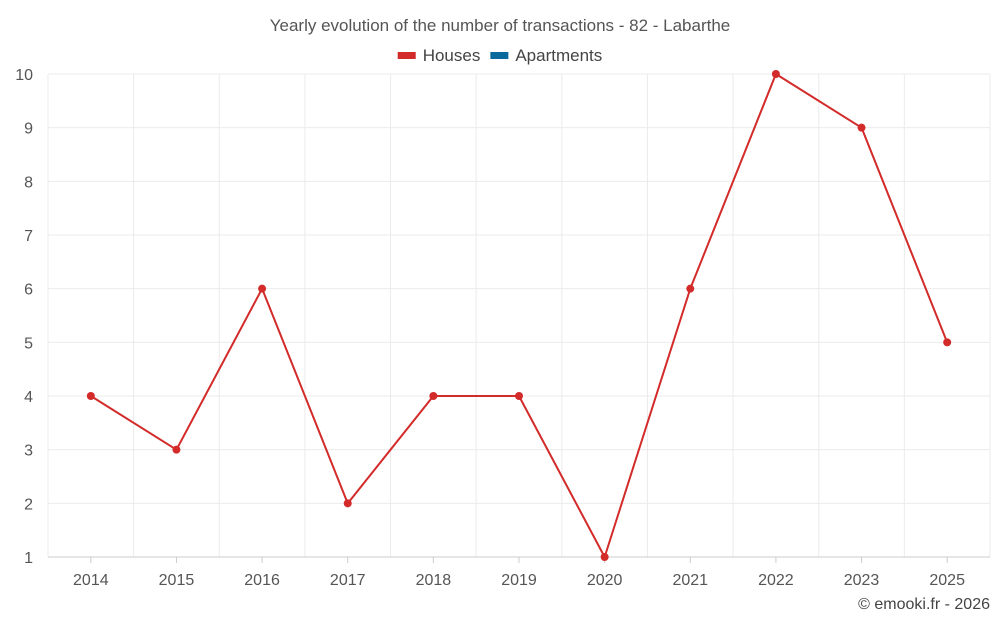  I want to click on y-tick-label: 2, so click(28, 504).